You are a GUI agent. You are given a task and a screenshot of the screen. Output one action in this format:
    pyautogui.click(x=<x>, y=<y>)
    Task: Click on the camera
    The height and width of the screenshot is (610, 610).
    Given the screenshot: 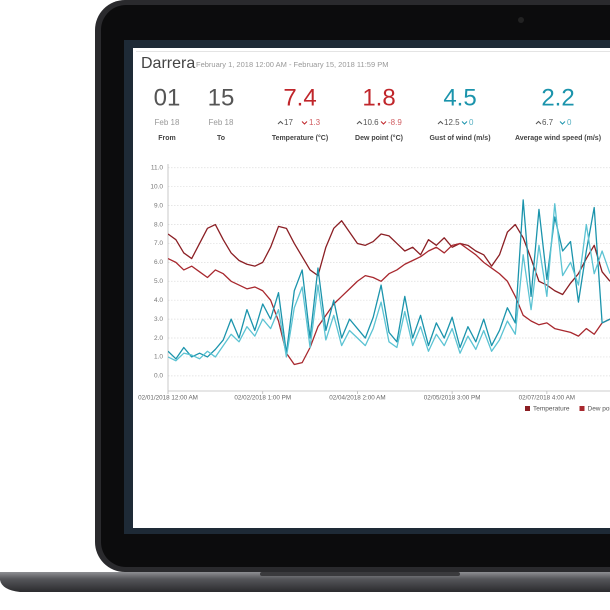 What is the action you would take?
    pyautogui.click(x=521, y=20)
    